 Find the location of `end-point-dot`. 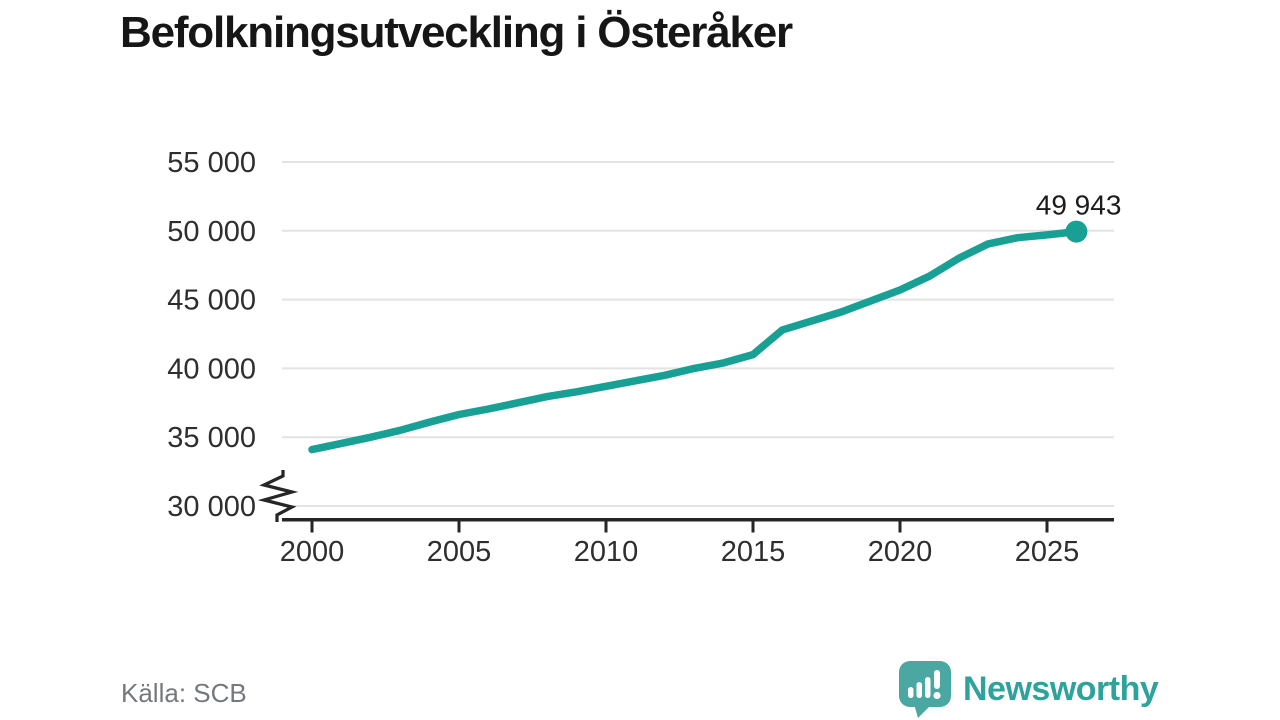

end-point-dot is located at coordinates (1076, 231).